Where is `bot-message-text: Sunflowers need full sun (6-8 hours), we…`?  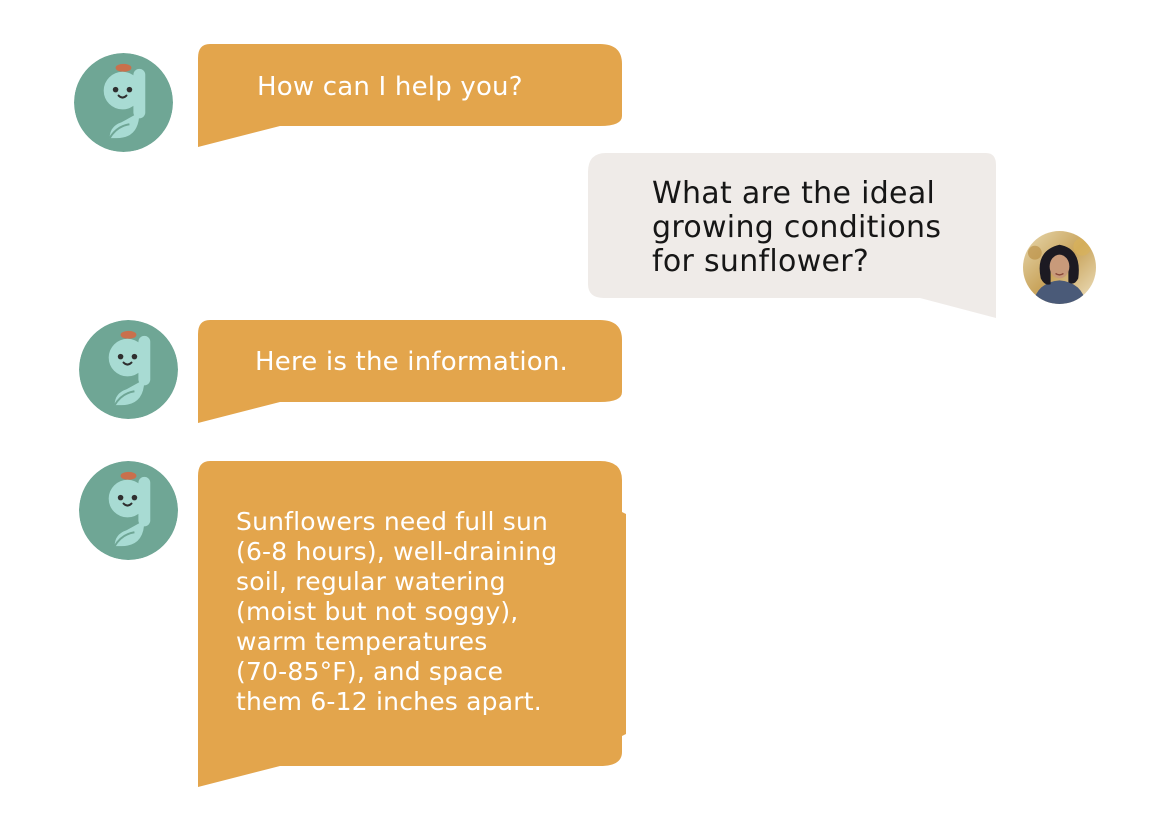
bot-message-text: Sunflowers need full sun (6-8 hours), we… is located at coordinates (397, 611).